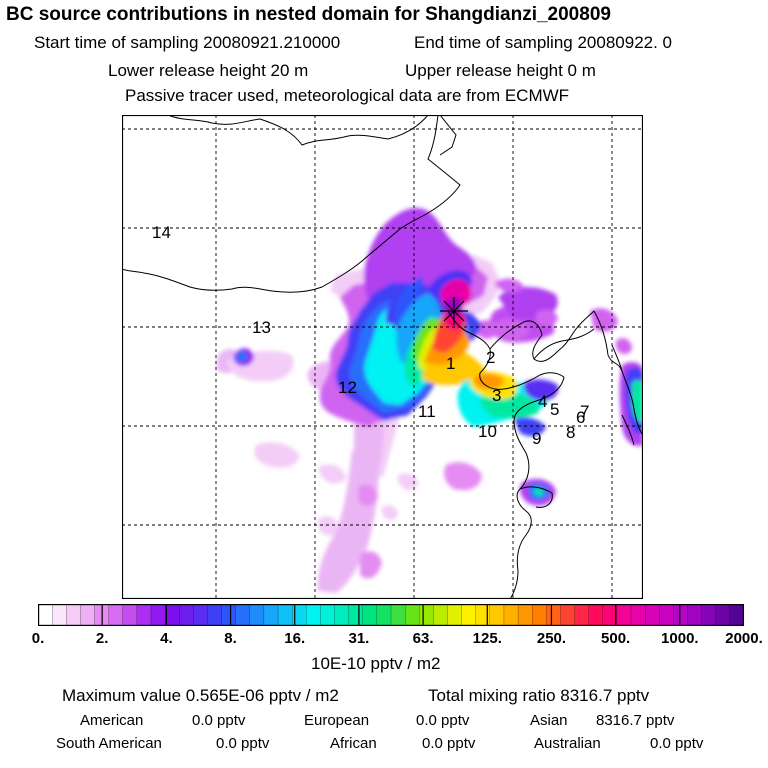 The image size is (768, 768). I want to click on region-label-13: 13, so click(261, 327).